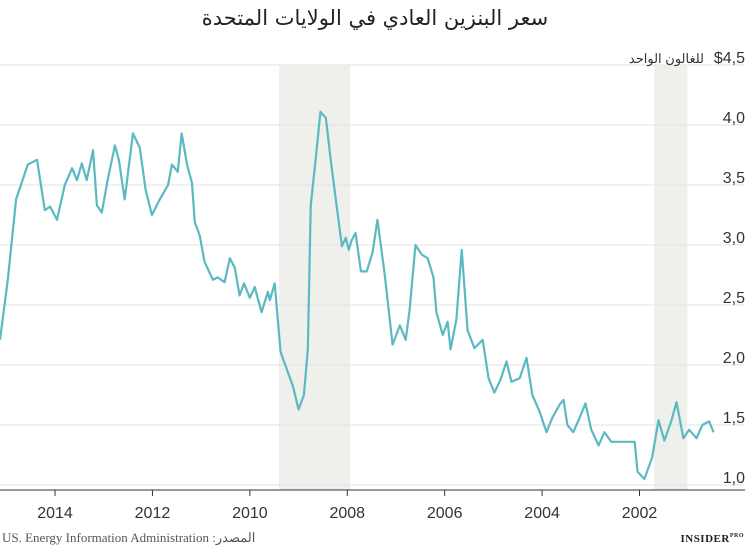 The image size is (750, 550). What do you see at coordinates (736, 536) in the screenshot?
I see `brand-sub: PRO` at bounding box center [736, 536].